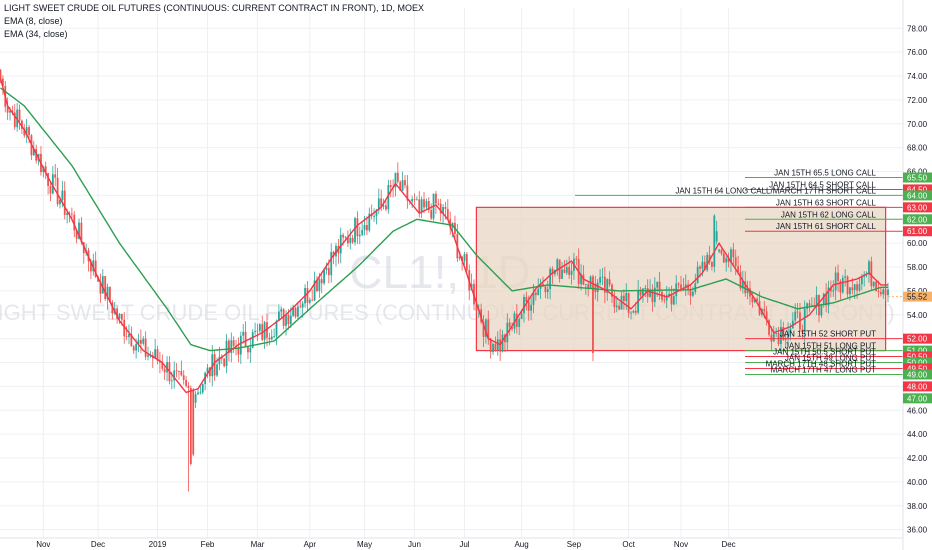 This screenshot has height=550, width=932. What do you see at coordinates (33, 21) in the screenshot?
I see `indicator-ema-8: EMA (8, close)` at bounding box center [33, 21].